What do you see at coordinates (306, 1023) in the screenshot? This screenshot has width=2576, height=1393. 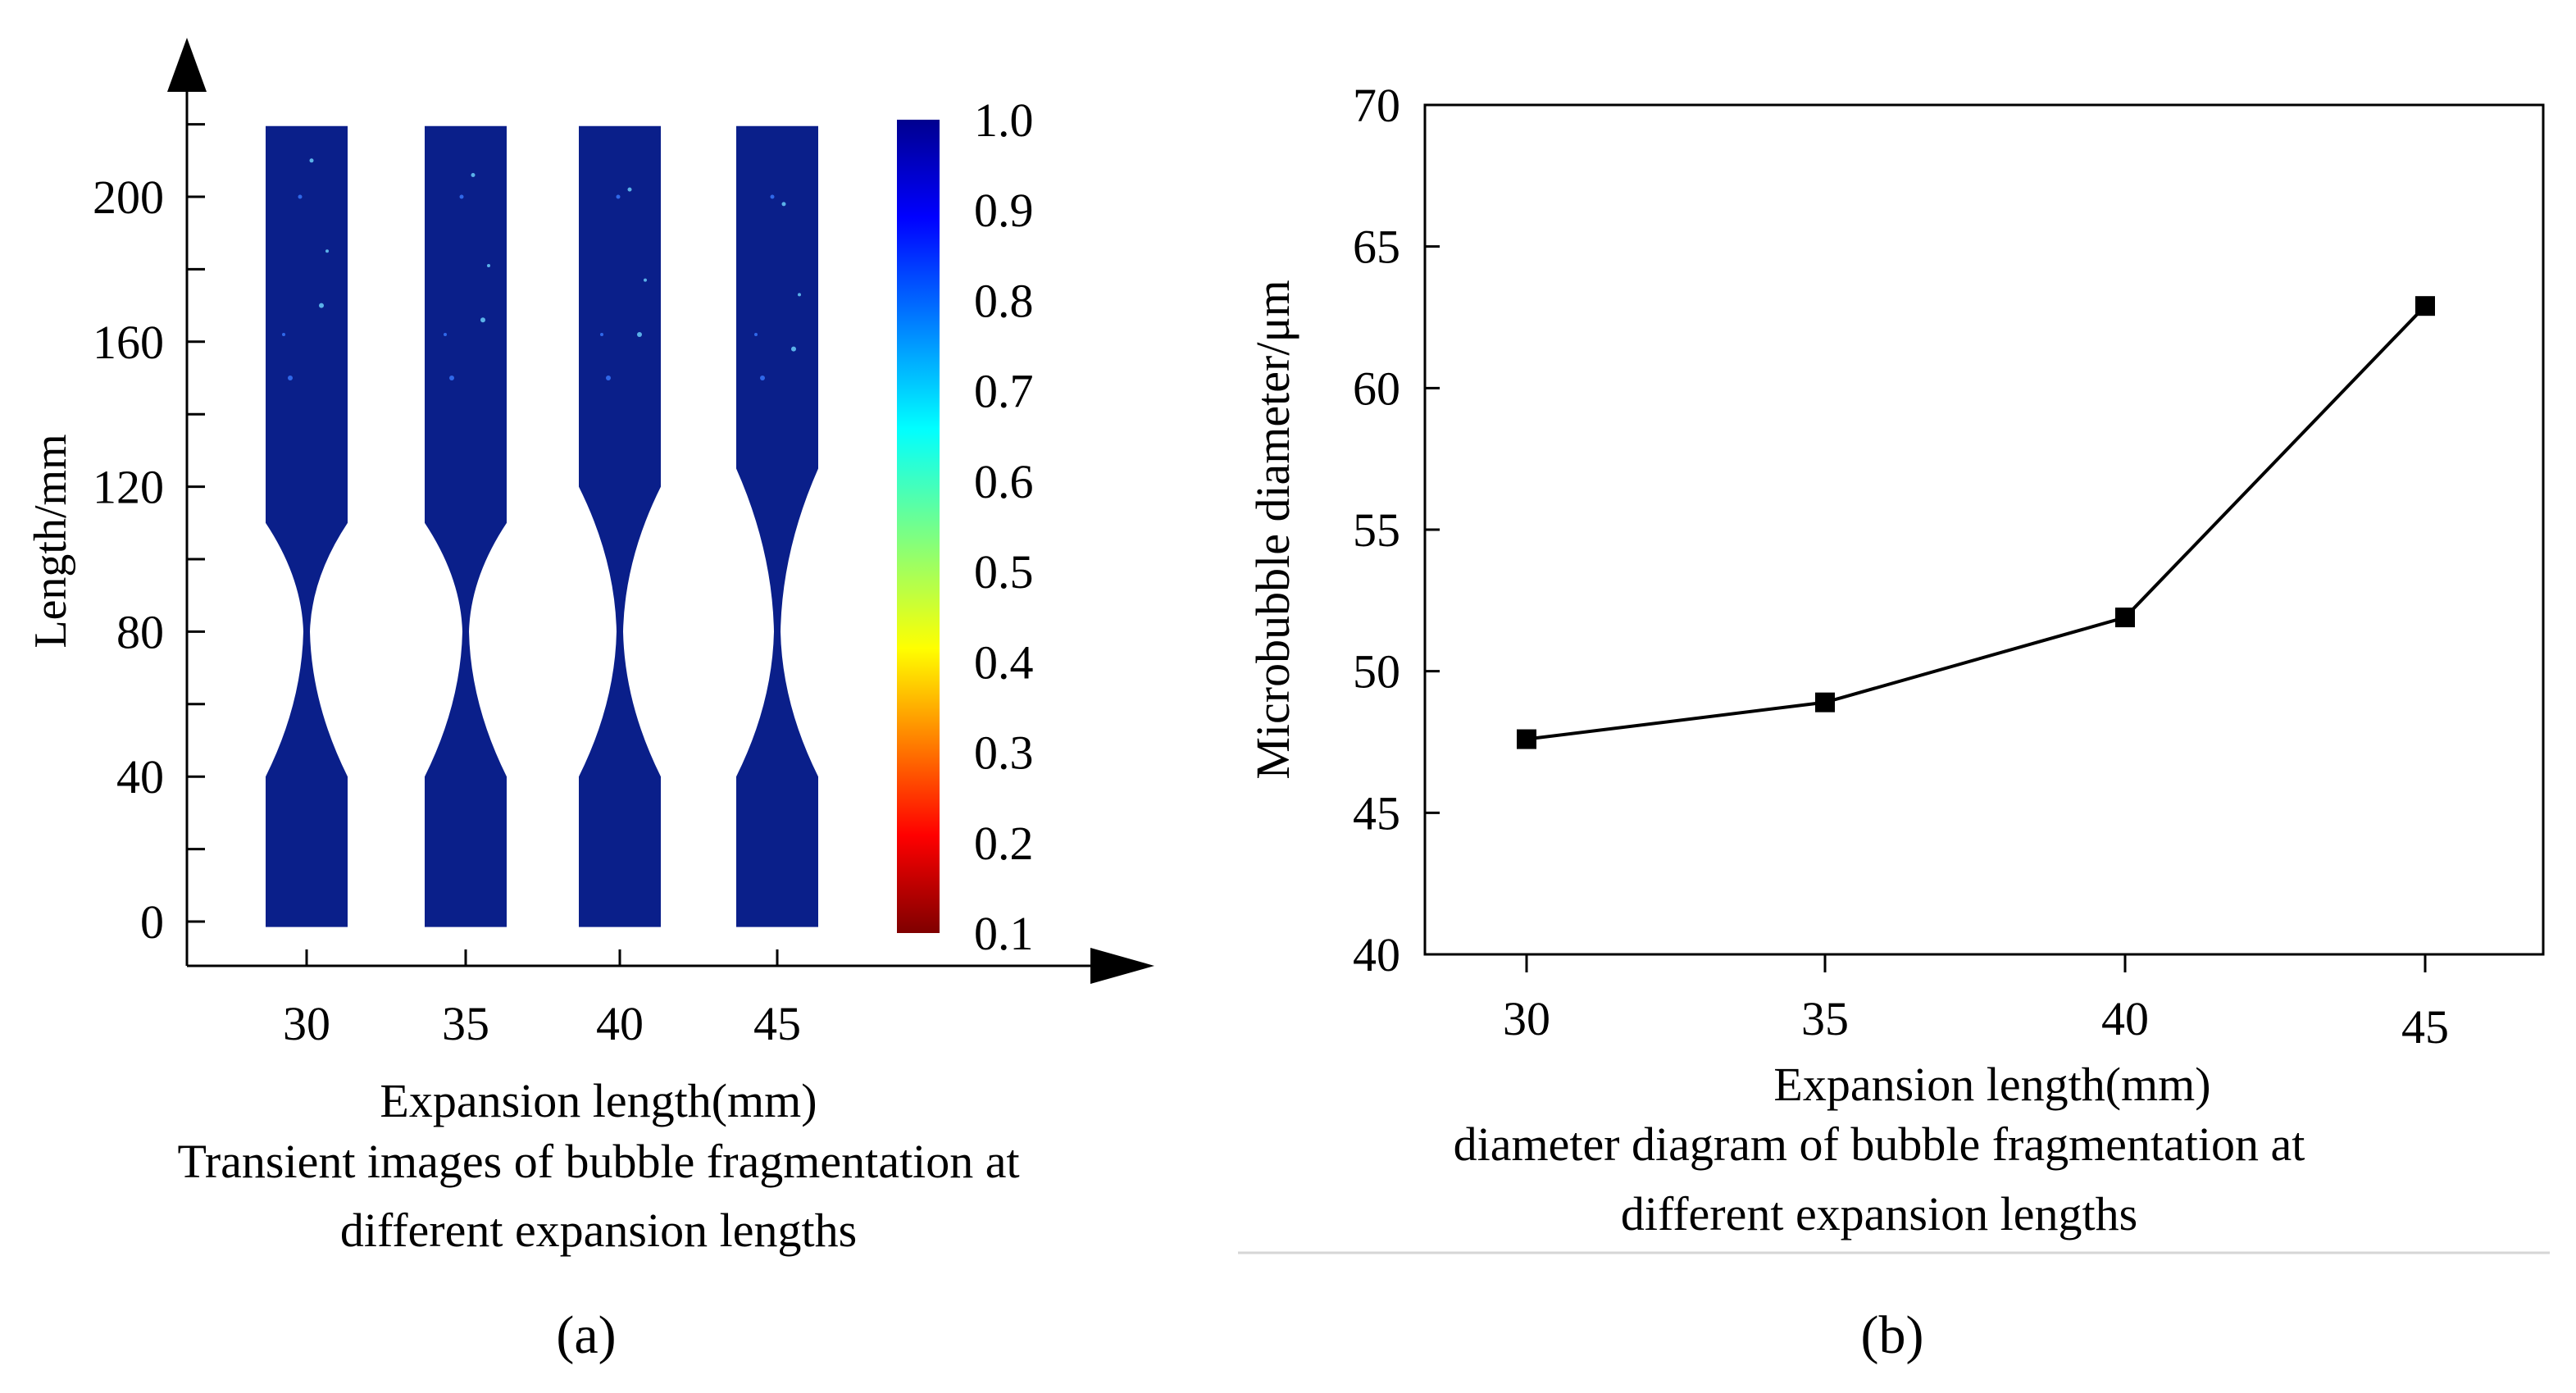 I see `panel-a-x-tick-label: 30` at bounding box center [306, 1023].